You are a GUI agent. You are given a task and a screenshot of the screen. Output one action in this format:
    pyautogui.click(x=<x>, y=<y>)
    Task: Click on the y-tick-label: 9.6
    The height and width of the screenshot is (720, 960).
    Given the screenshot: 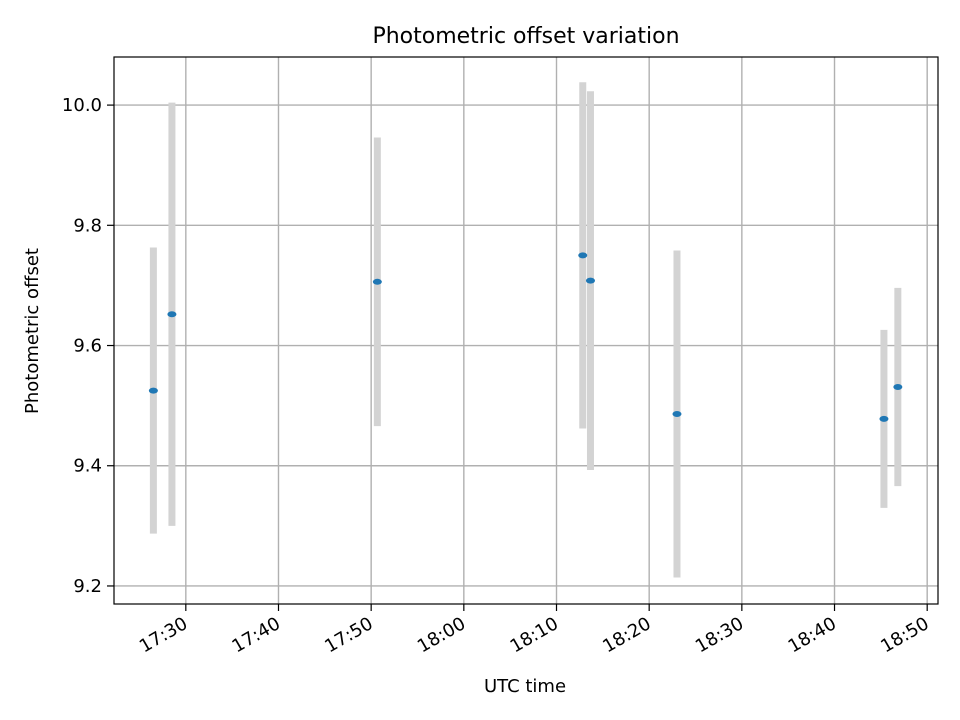 What is the action you would take?
    pyautogui.click(x=87, y=346)
    